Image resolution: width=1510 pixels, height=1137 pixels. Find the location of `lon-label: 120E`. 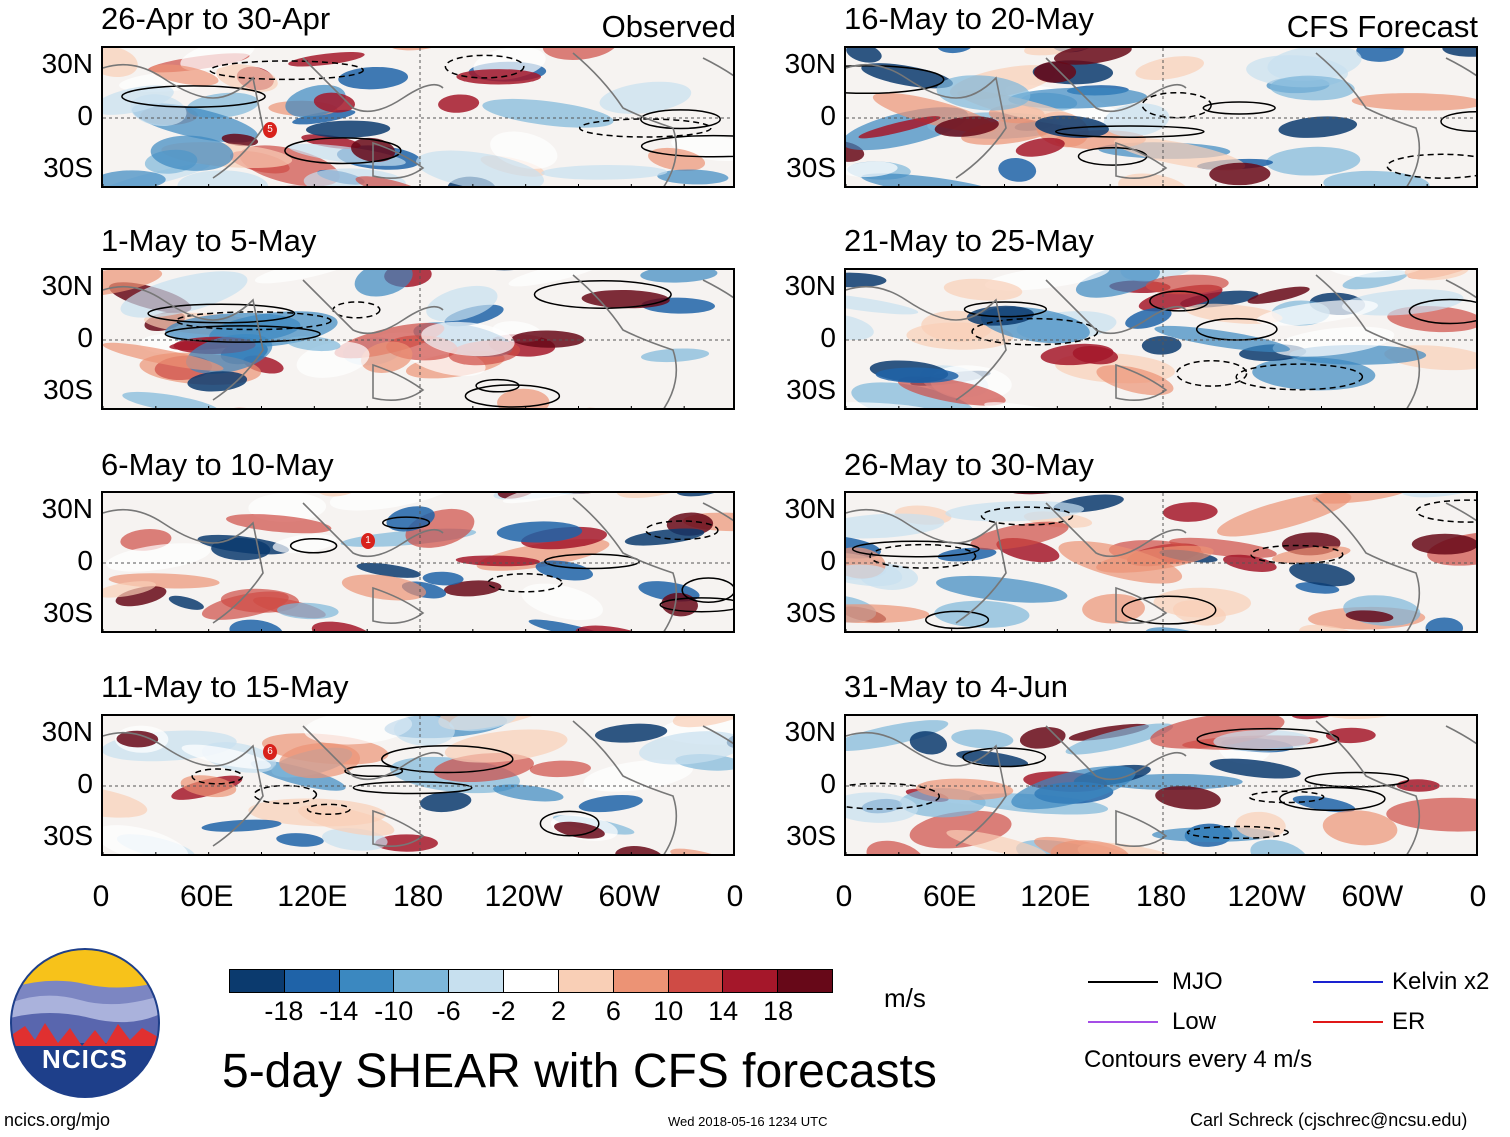

lon-label: 120E is located at coordinates (312, 896).